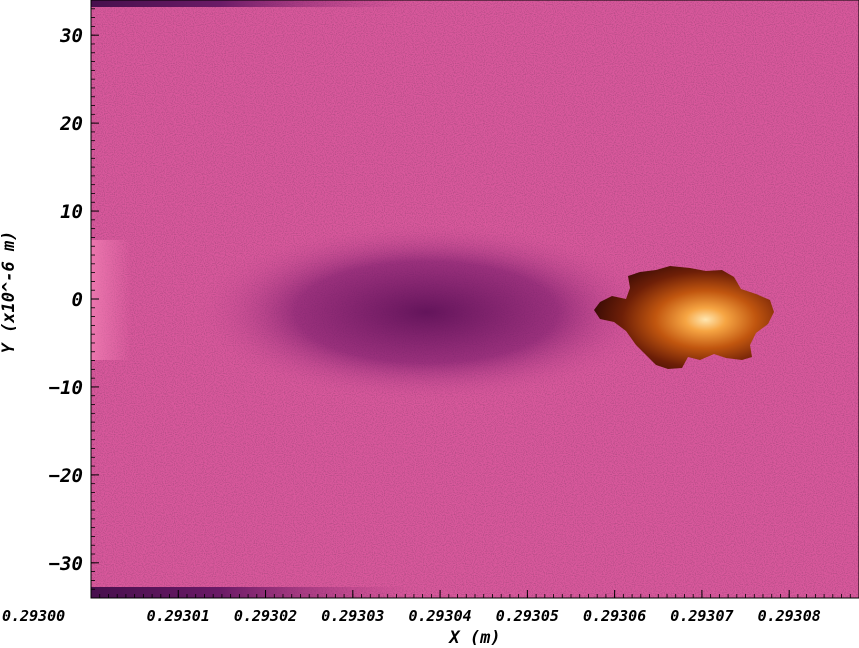  What do you see at coordinates (93, 299) in the screenshot?
I see `y-axis-minor-ticks` at bounding box center [93, 299].